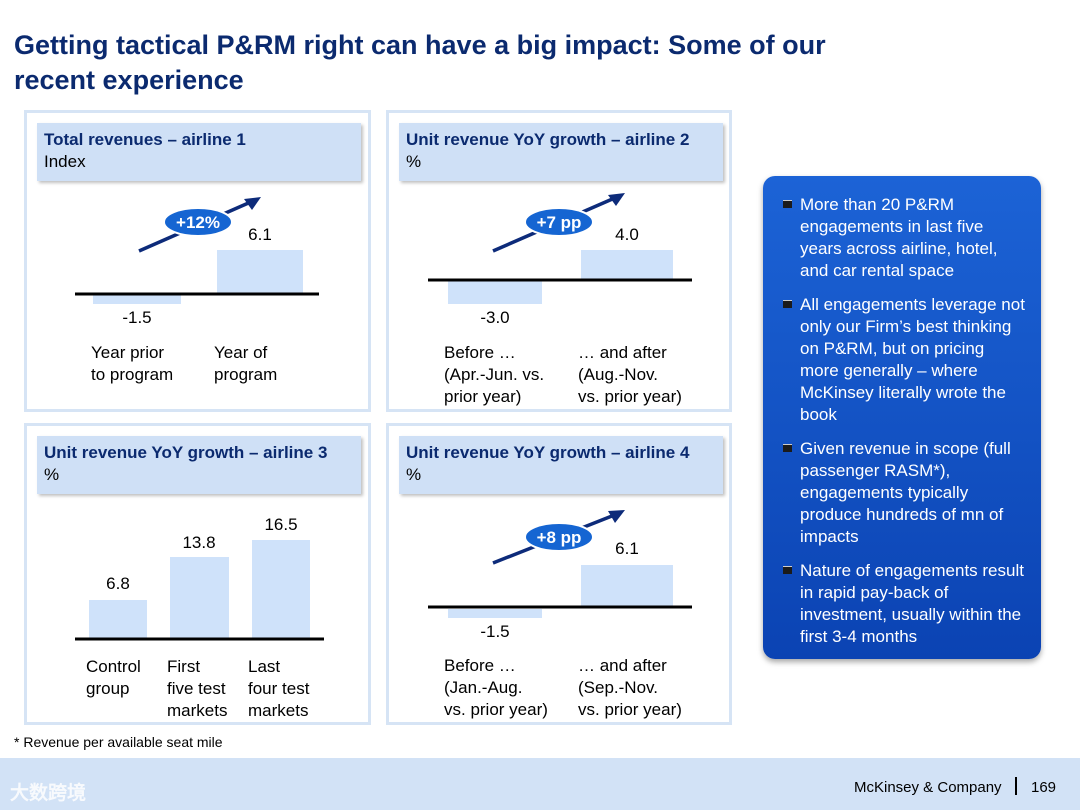 This screenshot has width=1080, height=810. What do you see at coordinates (630, 687) in the screenshot?
I see `category-label: … and after (Sep.-Nov. vs. prior year)` at bounding box center [630, 687].